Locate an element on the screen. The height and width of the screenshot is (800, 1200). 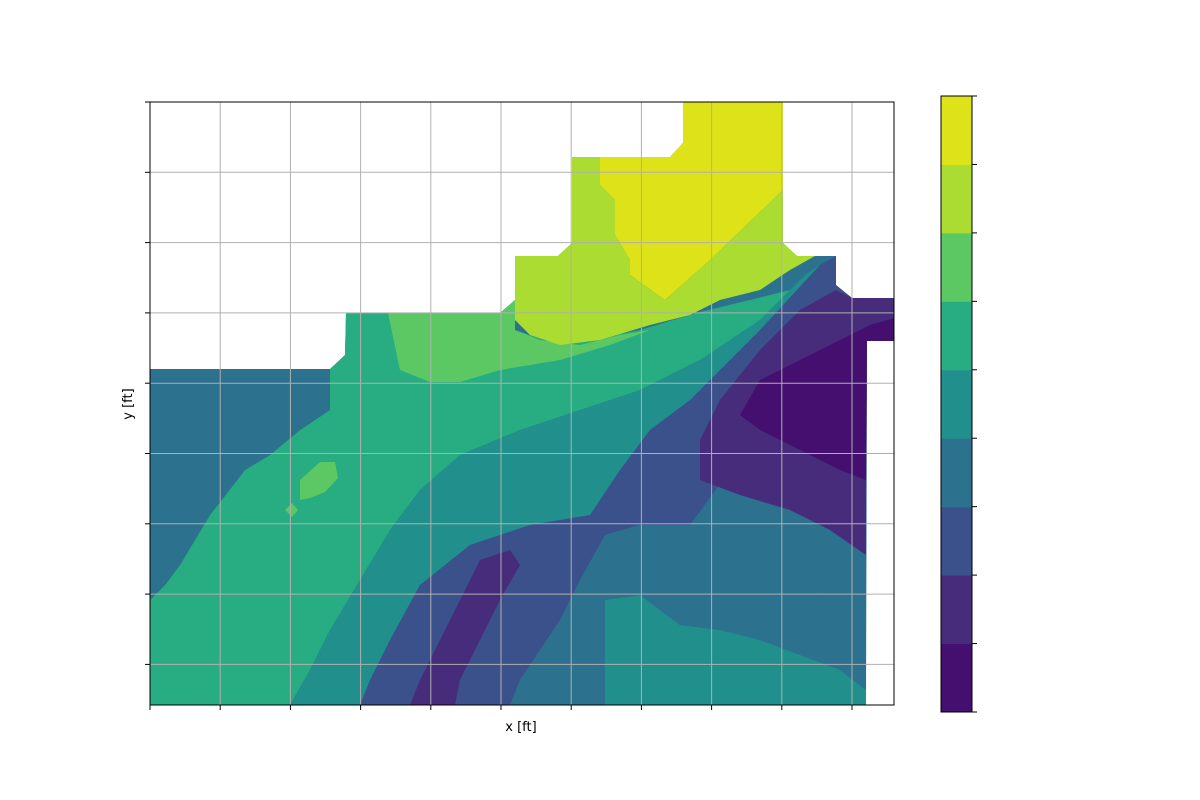
contour-region-level-6-island is located at coordinates (319, 481).